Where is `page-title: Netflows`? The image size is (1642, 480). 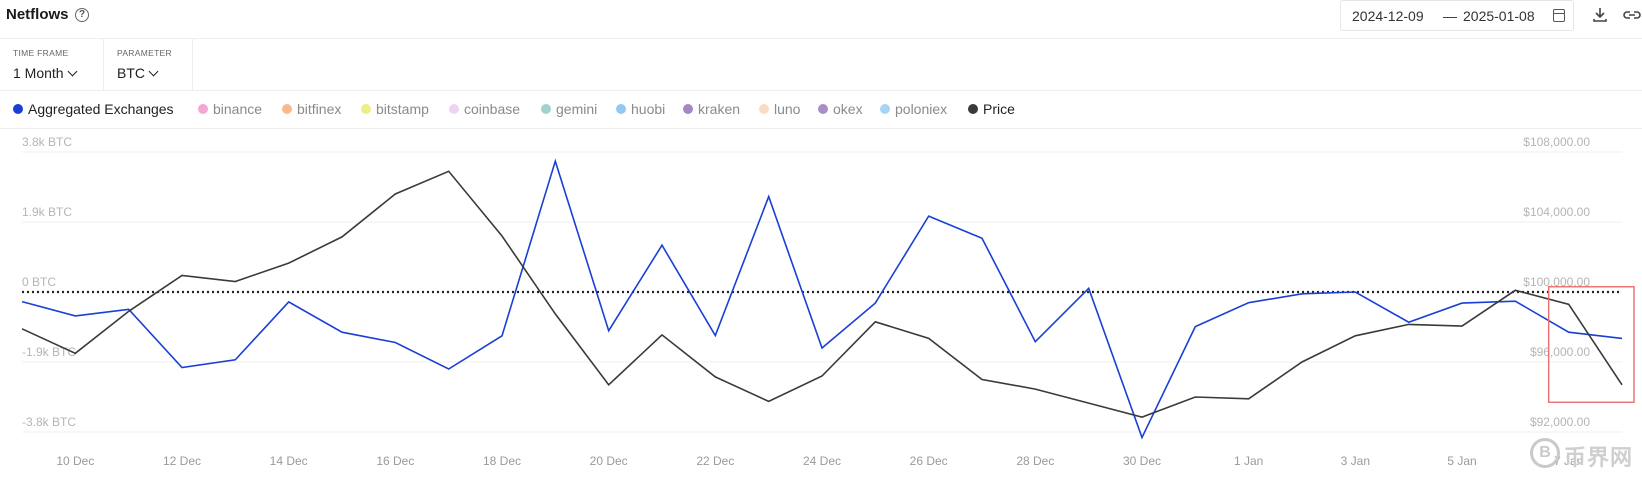 page-title: Netflows is located at coordinates (37, 14).